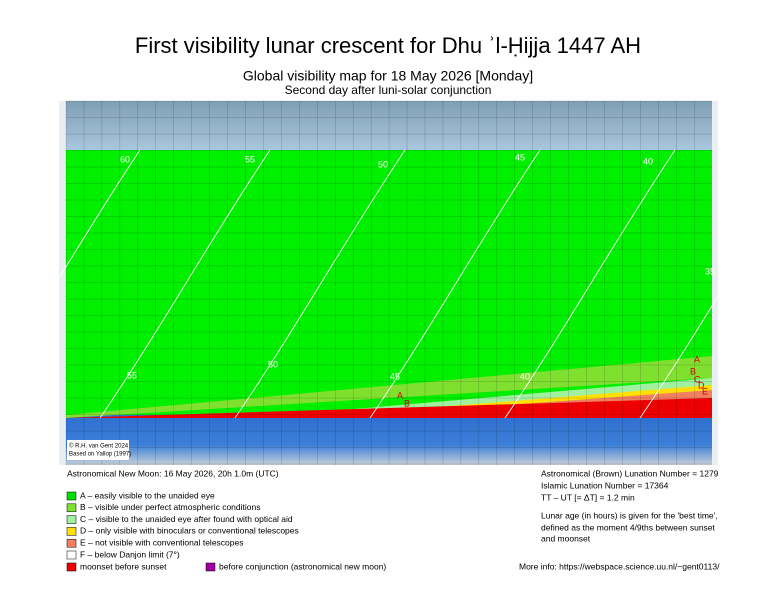 The width and height of the screenshot is (776, 599). Describe the element at coordinates (389, 440) in the screenshot. I see `terrain-south` at that location.